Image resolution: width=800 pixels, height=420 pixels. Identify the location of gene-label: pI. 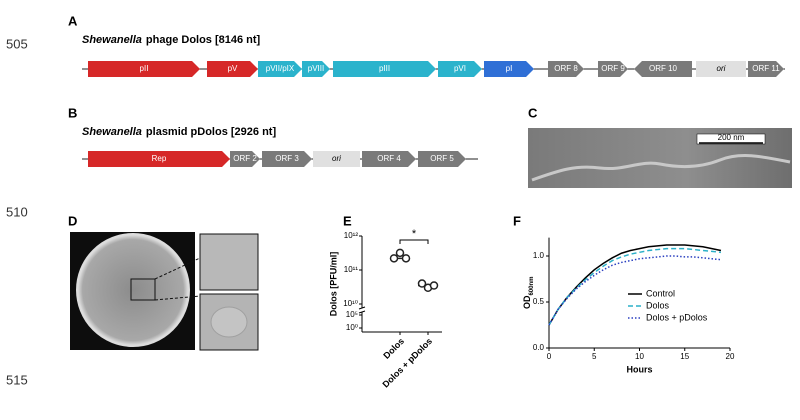
(509, 68).